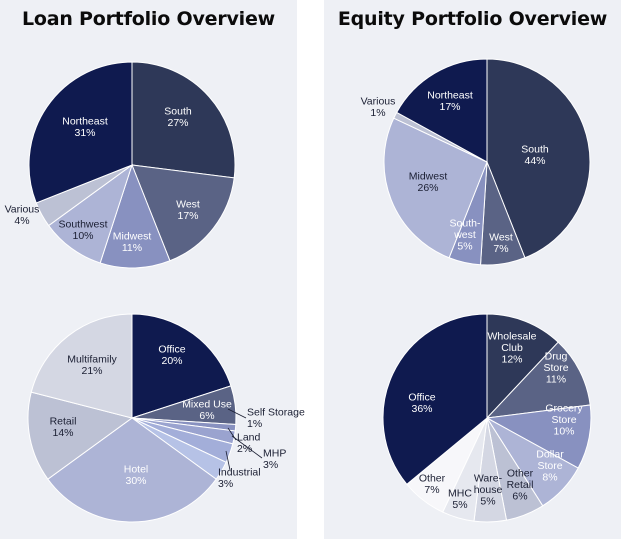  I want to click on slice-label-midwest: Midwest 11%, so click(132, 242).